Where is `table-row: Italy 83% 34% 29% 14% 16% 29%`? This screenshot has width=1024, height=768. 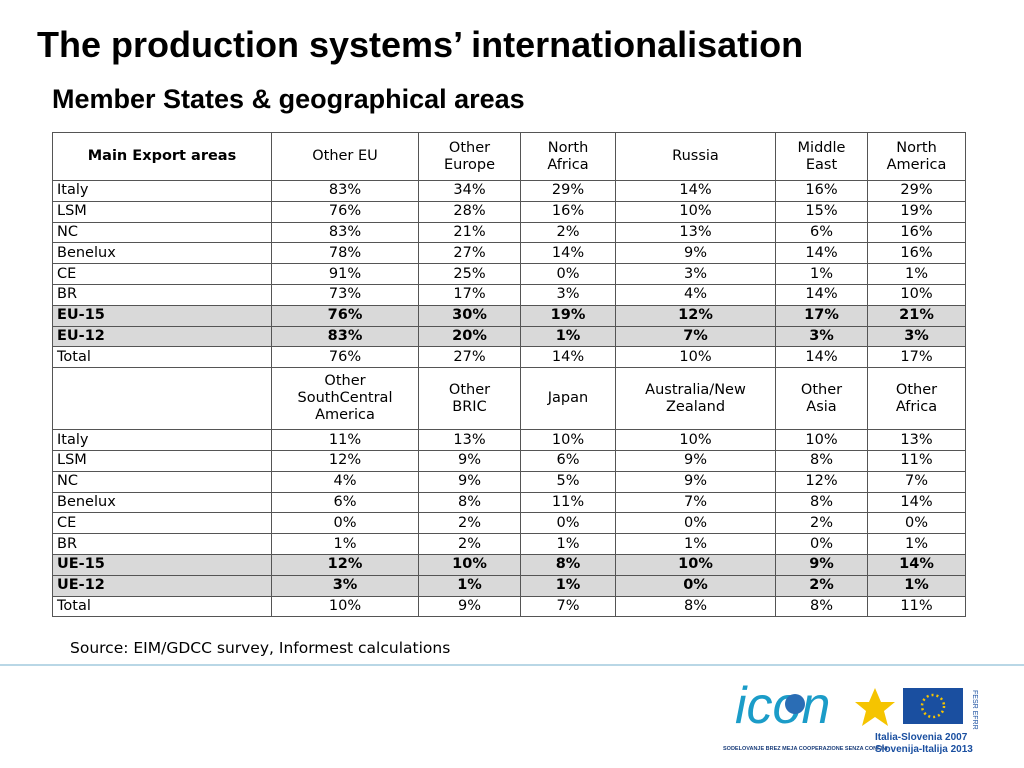
table-row: Italy 83% 34% 29% 14% 16% 29% is located at coordinates (509, 191).